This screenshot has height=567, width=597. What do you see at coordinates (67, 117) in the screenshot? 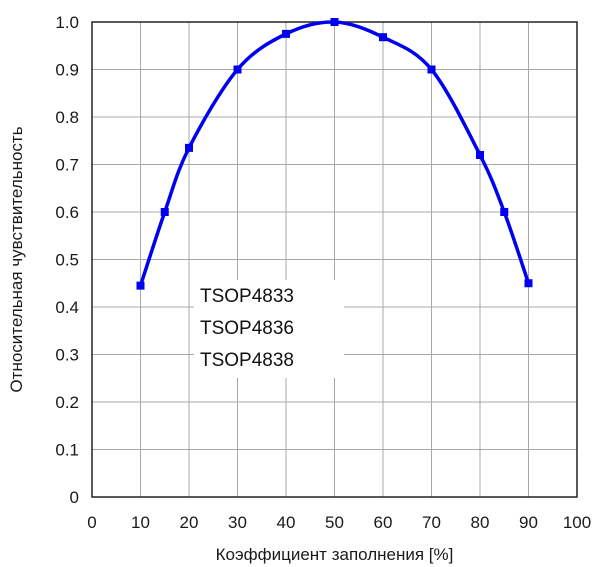
I see `y-tick-label: 0.8` at bounding box center [67, 117].